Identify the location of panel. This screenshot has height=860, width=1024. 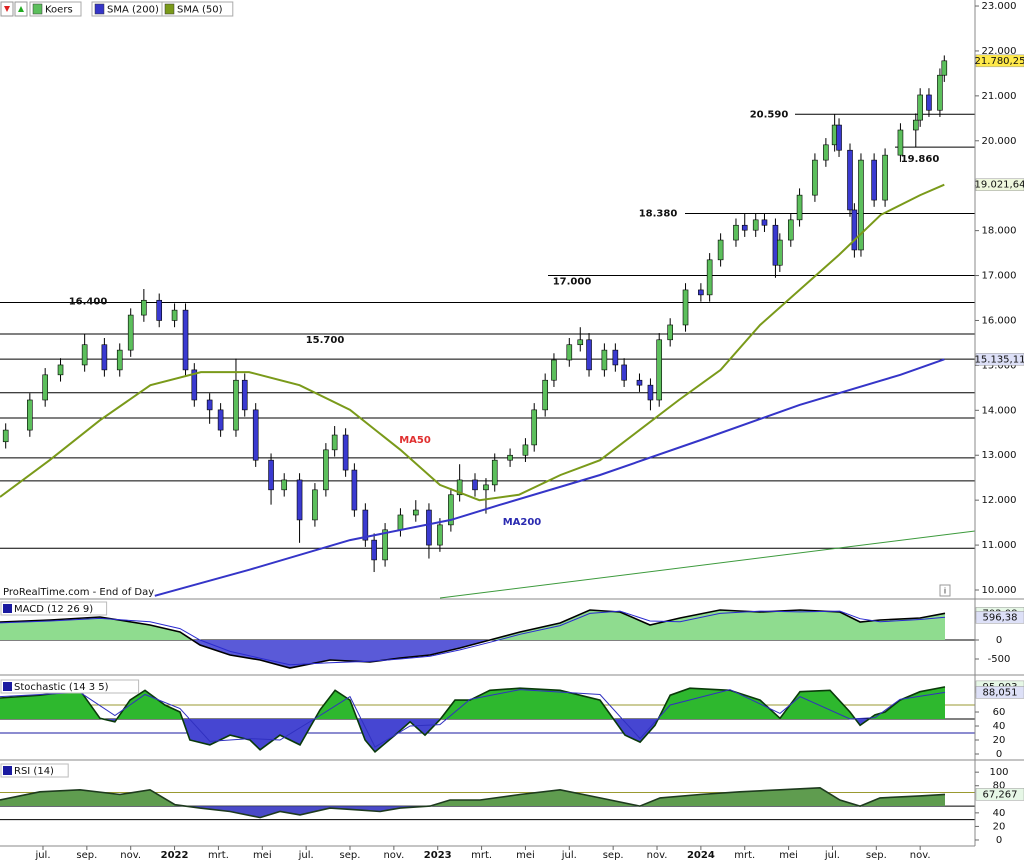
(487, 720).